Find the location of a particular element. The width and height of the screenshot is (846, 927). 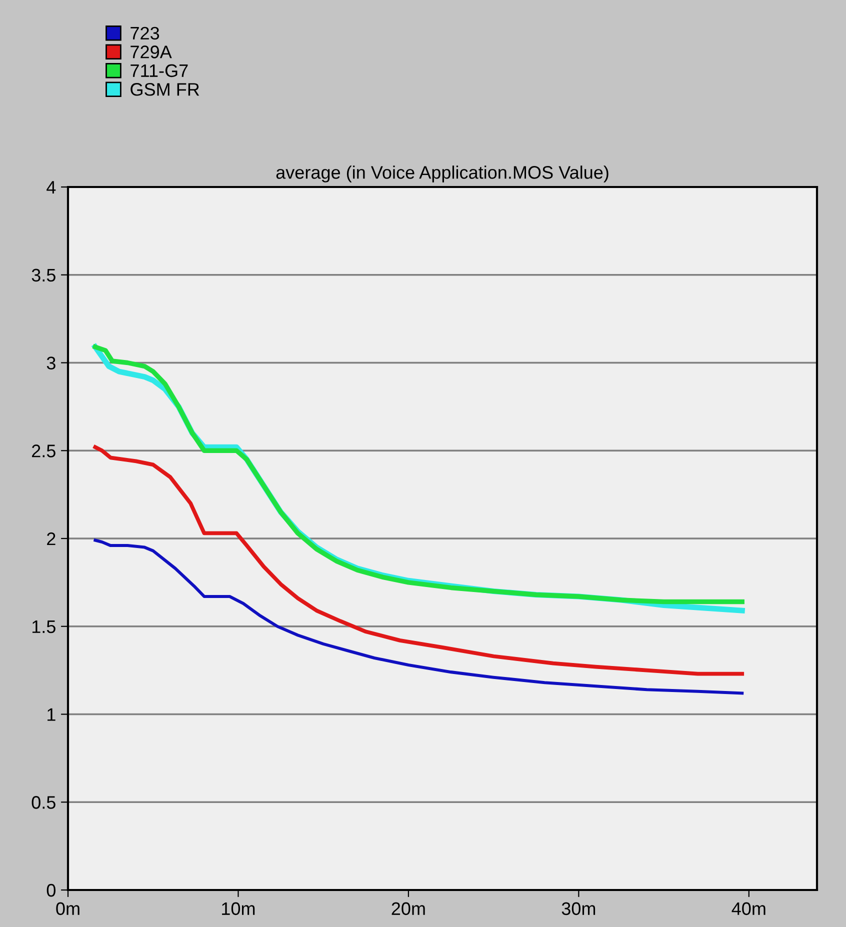

y-tick-label: 3.5 is located at coordinates (44, 275).